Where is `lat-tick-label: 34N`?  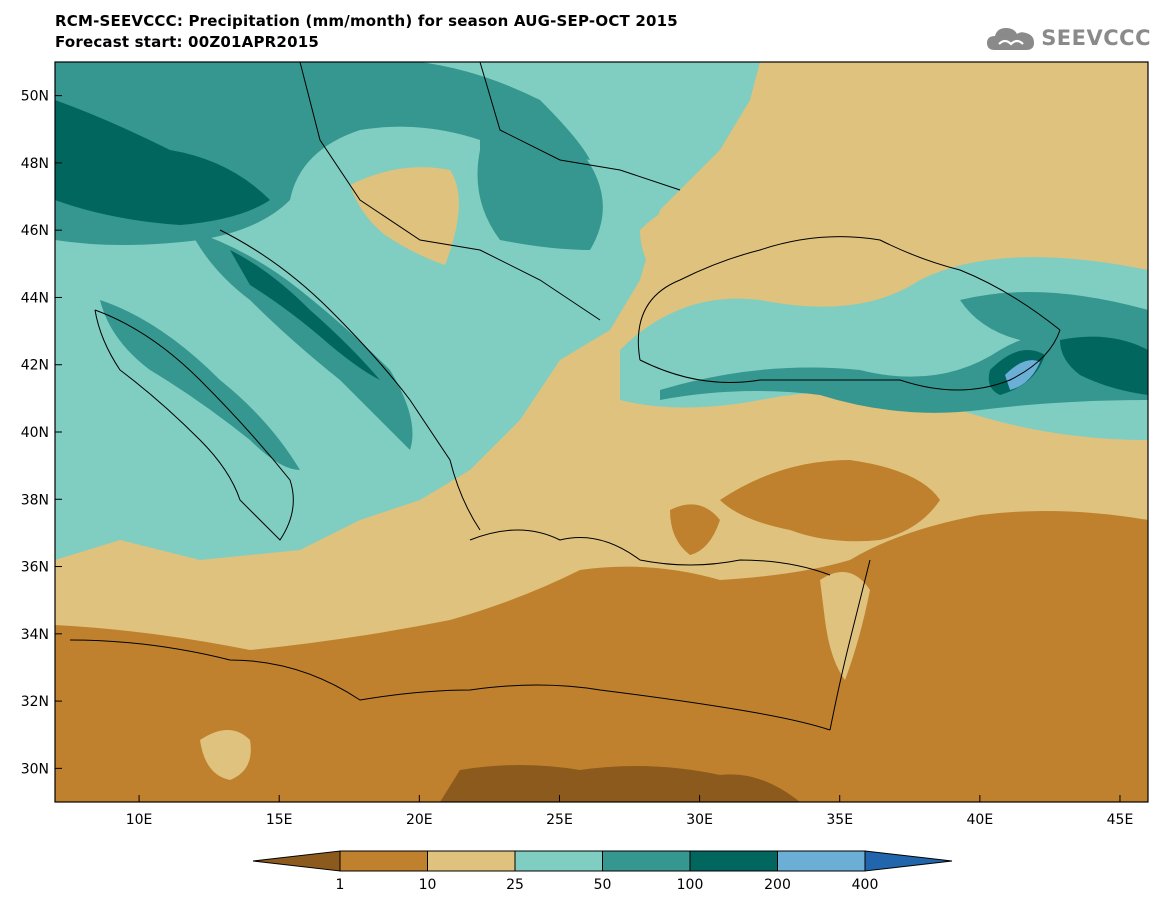 lat-tick-label: 34N is located at coordinates (35, 635).